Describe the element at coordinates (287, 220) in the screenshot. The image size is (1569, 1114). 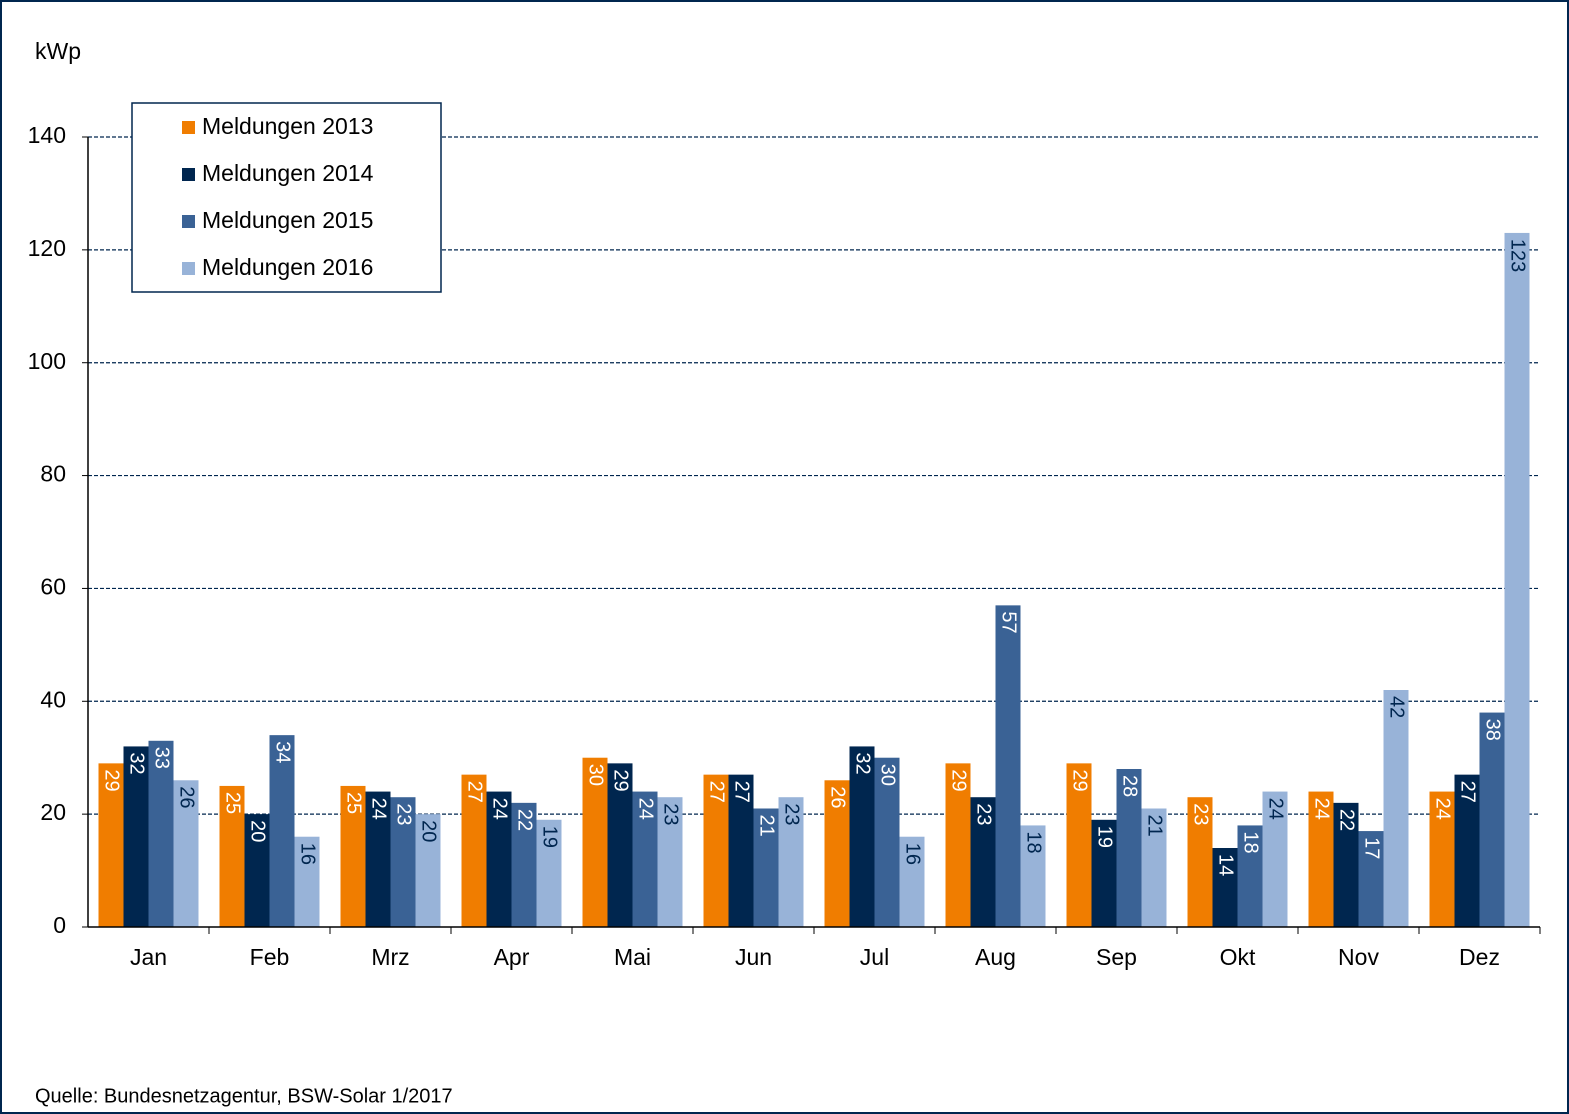
I see `legend-label: Meldungen 2015` at that location.